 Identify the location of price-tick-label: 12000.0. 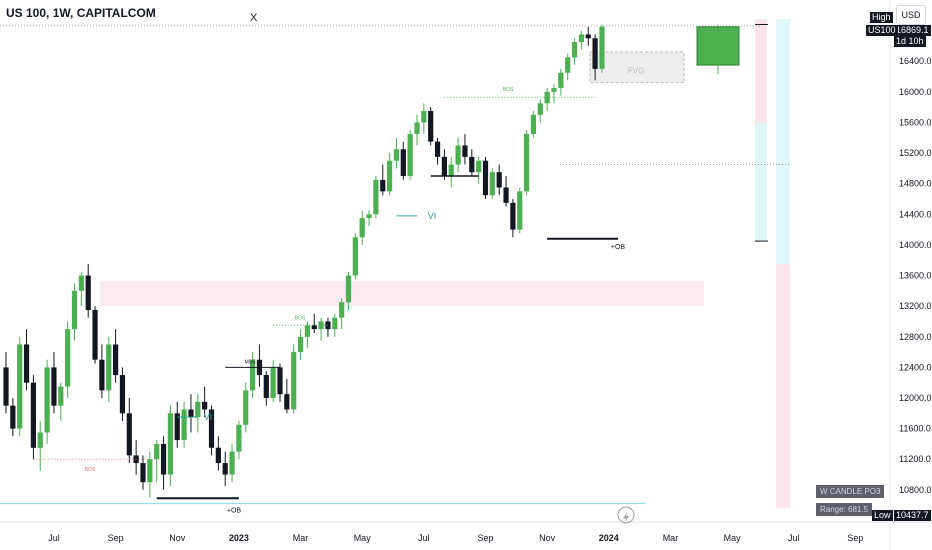
(915, 398).